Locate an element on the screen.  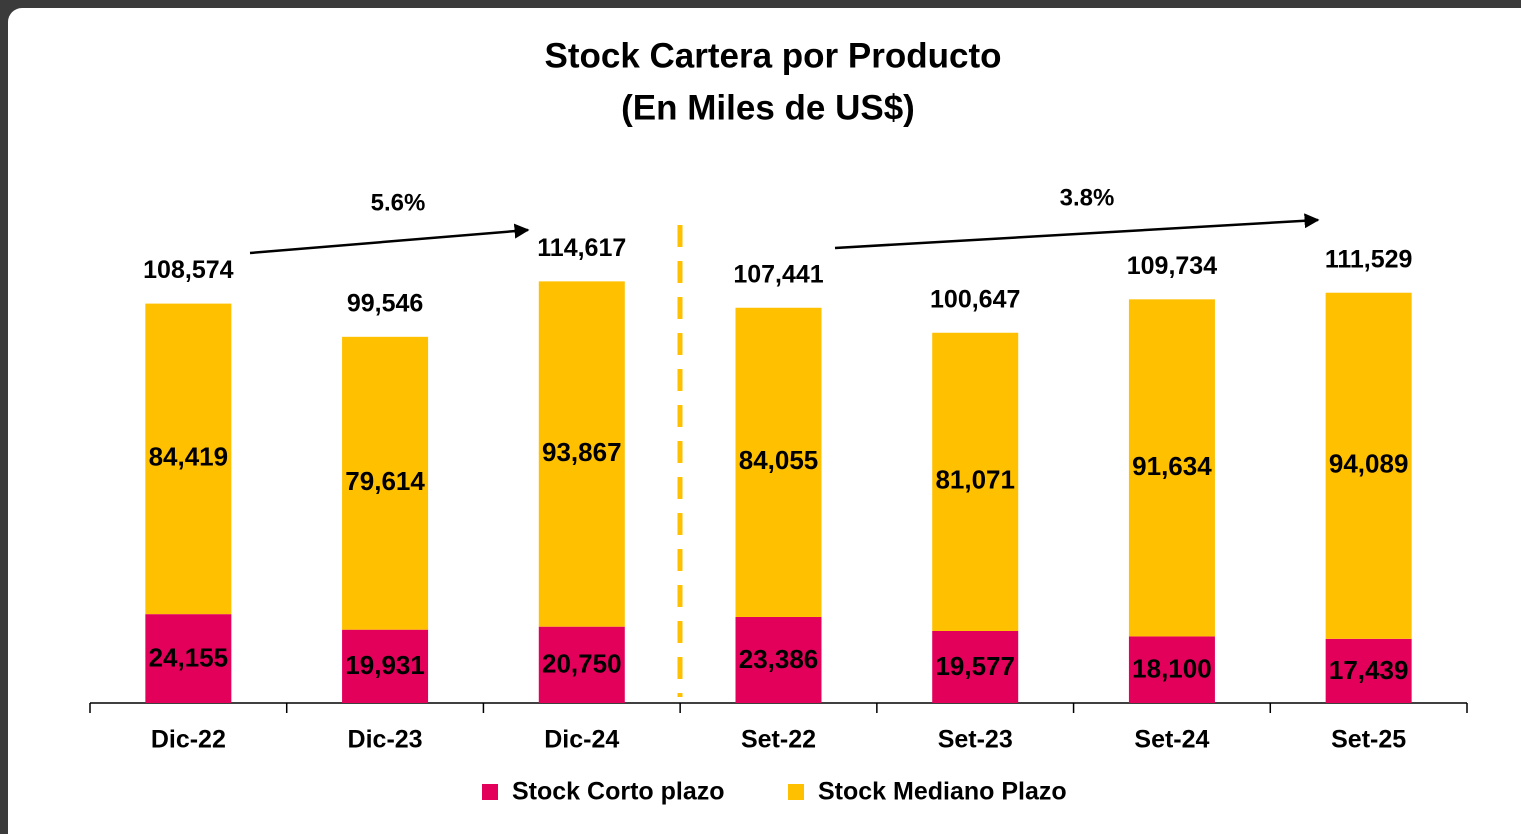
data-label: 17,439 is located at coordinates (1369, 670).